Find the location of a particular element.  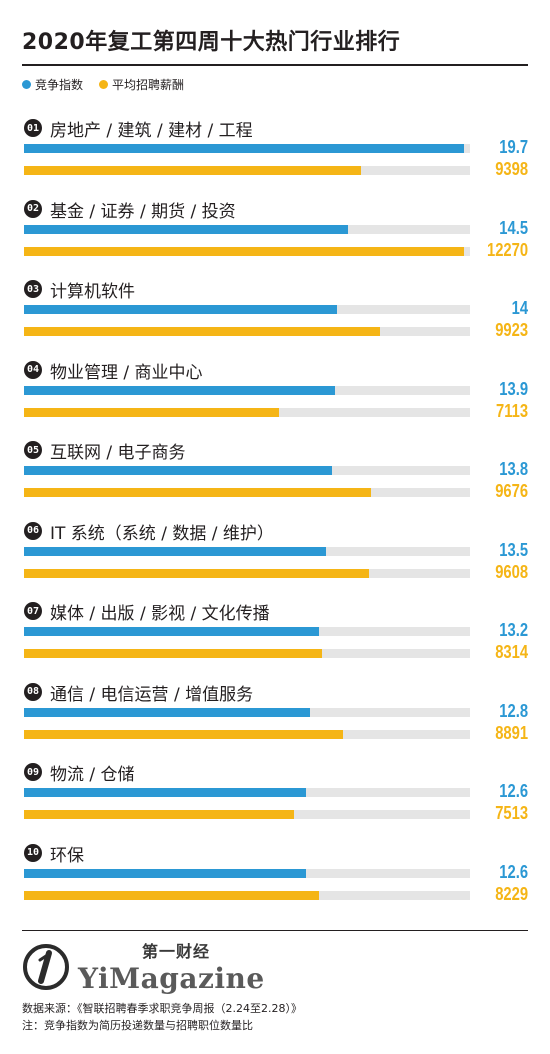

rank-badge: 07 is located at coordinates (33, 611).